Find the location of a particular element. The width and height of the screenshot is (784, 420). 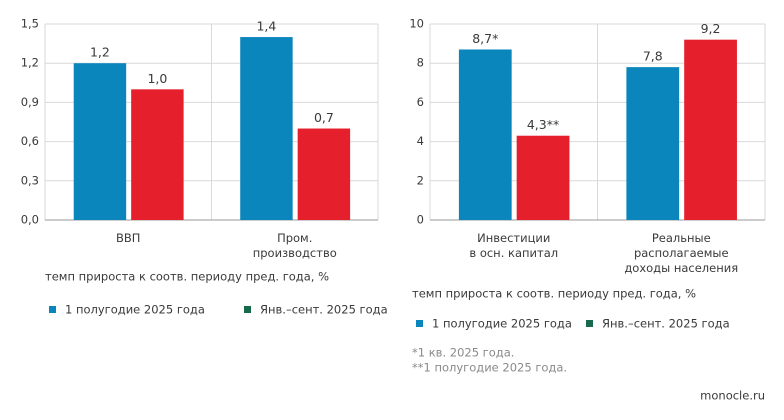

footnote: *1 кв. 2025 года. is located at coordinates (463, 353).